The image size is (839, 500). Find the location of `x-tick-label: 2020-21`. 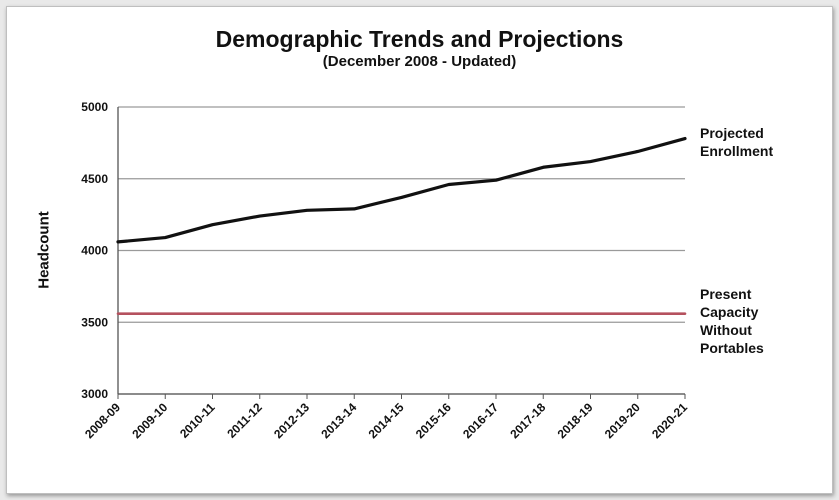

x-tick-label: 2020-21 is located at coordinates (669, 420).